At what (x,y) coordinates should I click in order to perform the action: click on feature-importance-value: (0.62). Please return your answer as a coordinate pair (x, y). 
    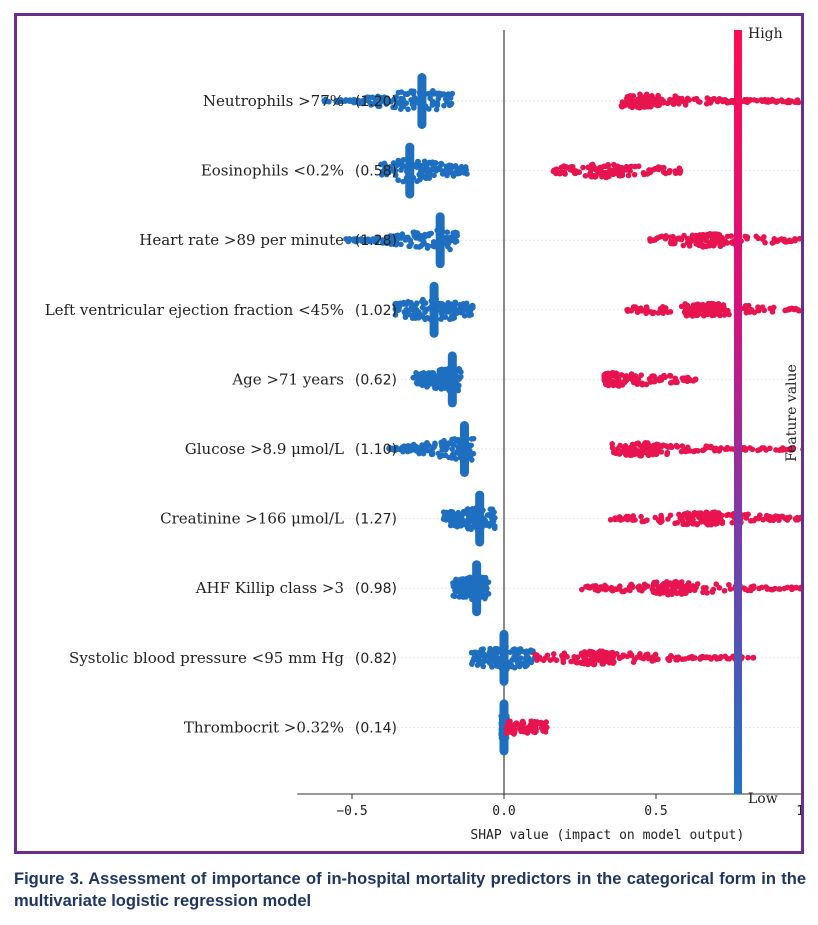
    Looking at the image, I should click on (376, 380).